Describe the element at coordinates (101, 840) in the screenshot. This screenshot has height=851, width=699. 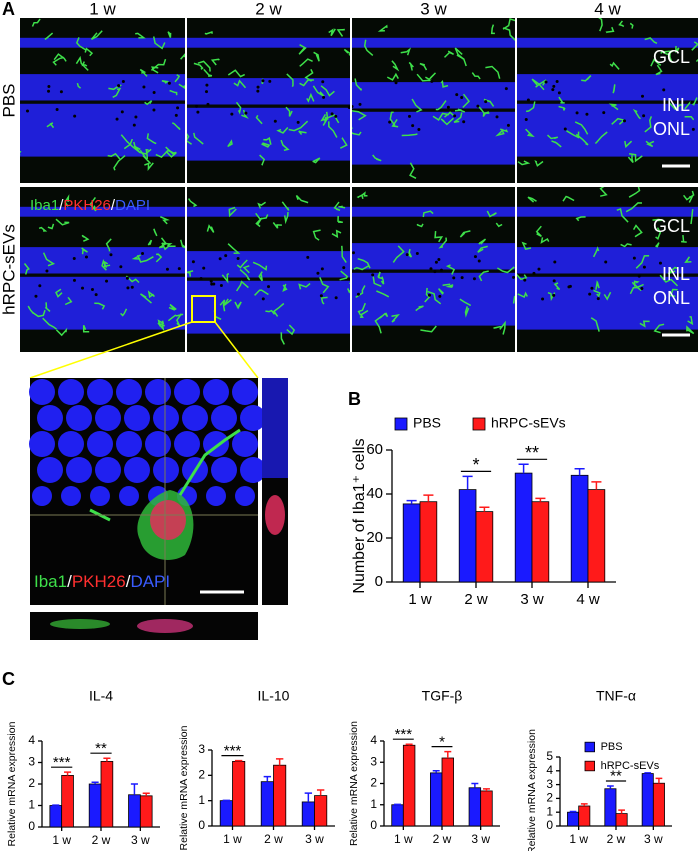
I see `x-tick-label: 2 w` at that location.